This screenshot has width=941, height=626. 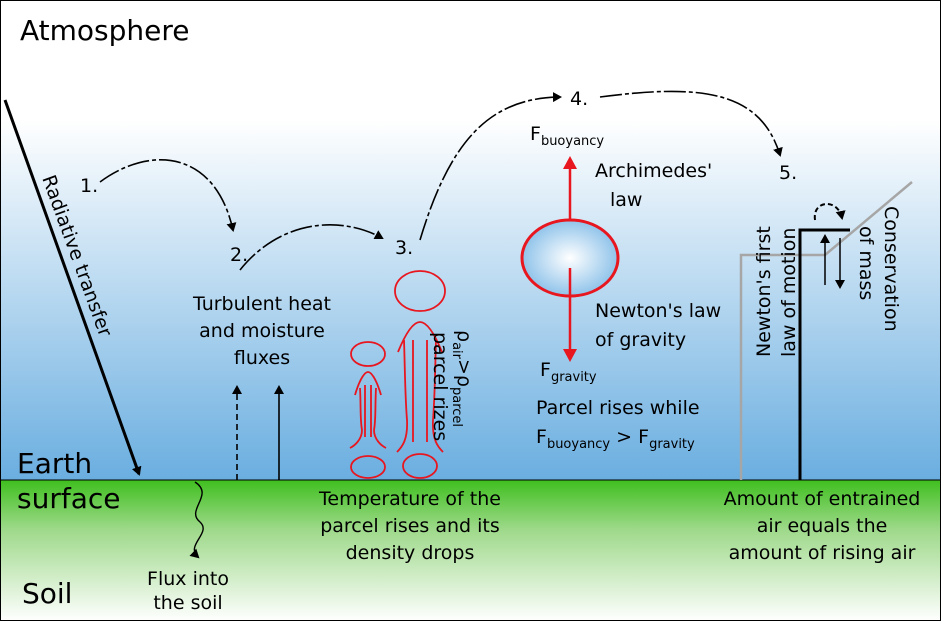 I want to click on turbulent-fluxes-line3: fluxes, so click(x=262, y=358).